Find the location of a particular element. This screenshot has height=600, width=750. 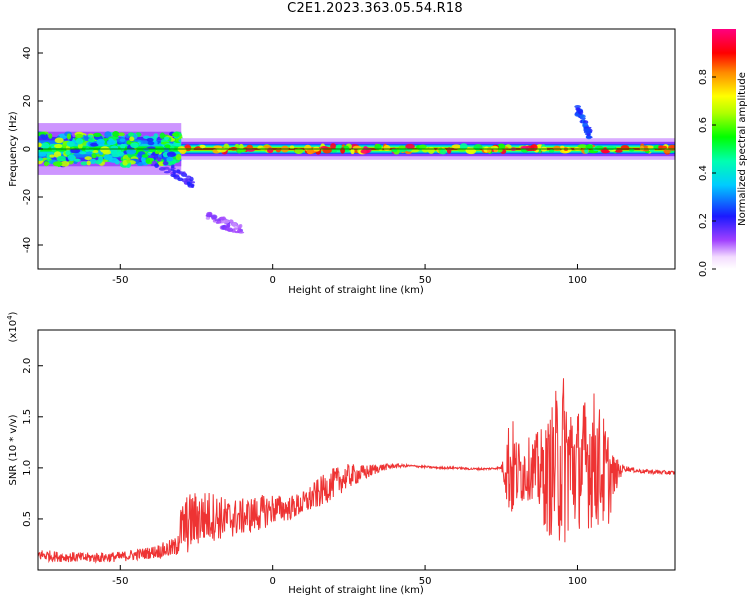

x-tick-label: 0 is located at coordinates (272, 280).